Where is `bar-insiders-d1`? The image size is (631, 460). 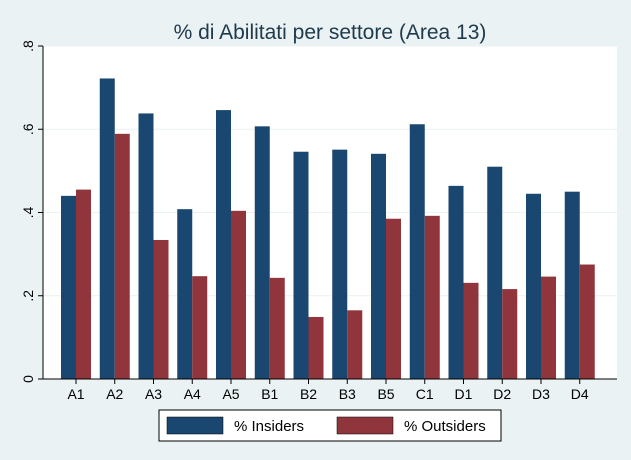 bar-insiders-d1 is located at coordinates (456, 282).